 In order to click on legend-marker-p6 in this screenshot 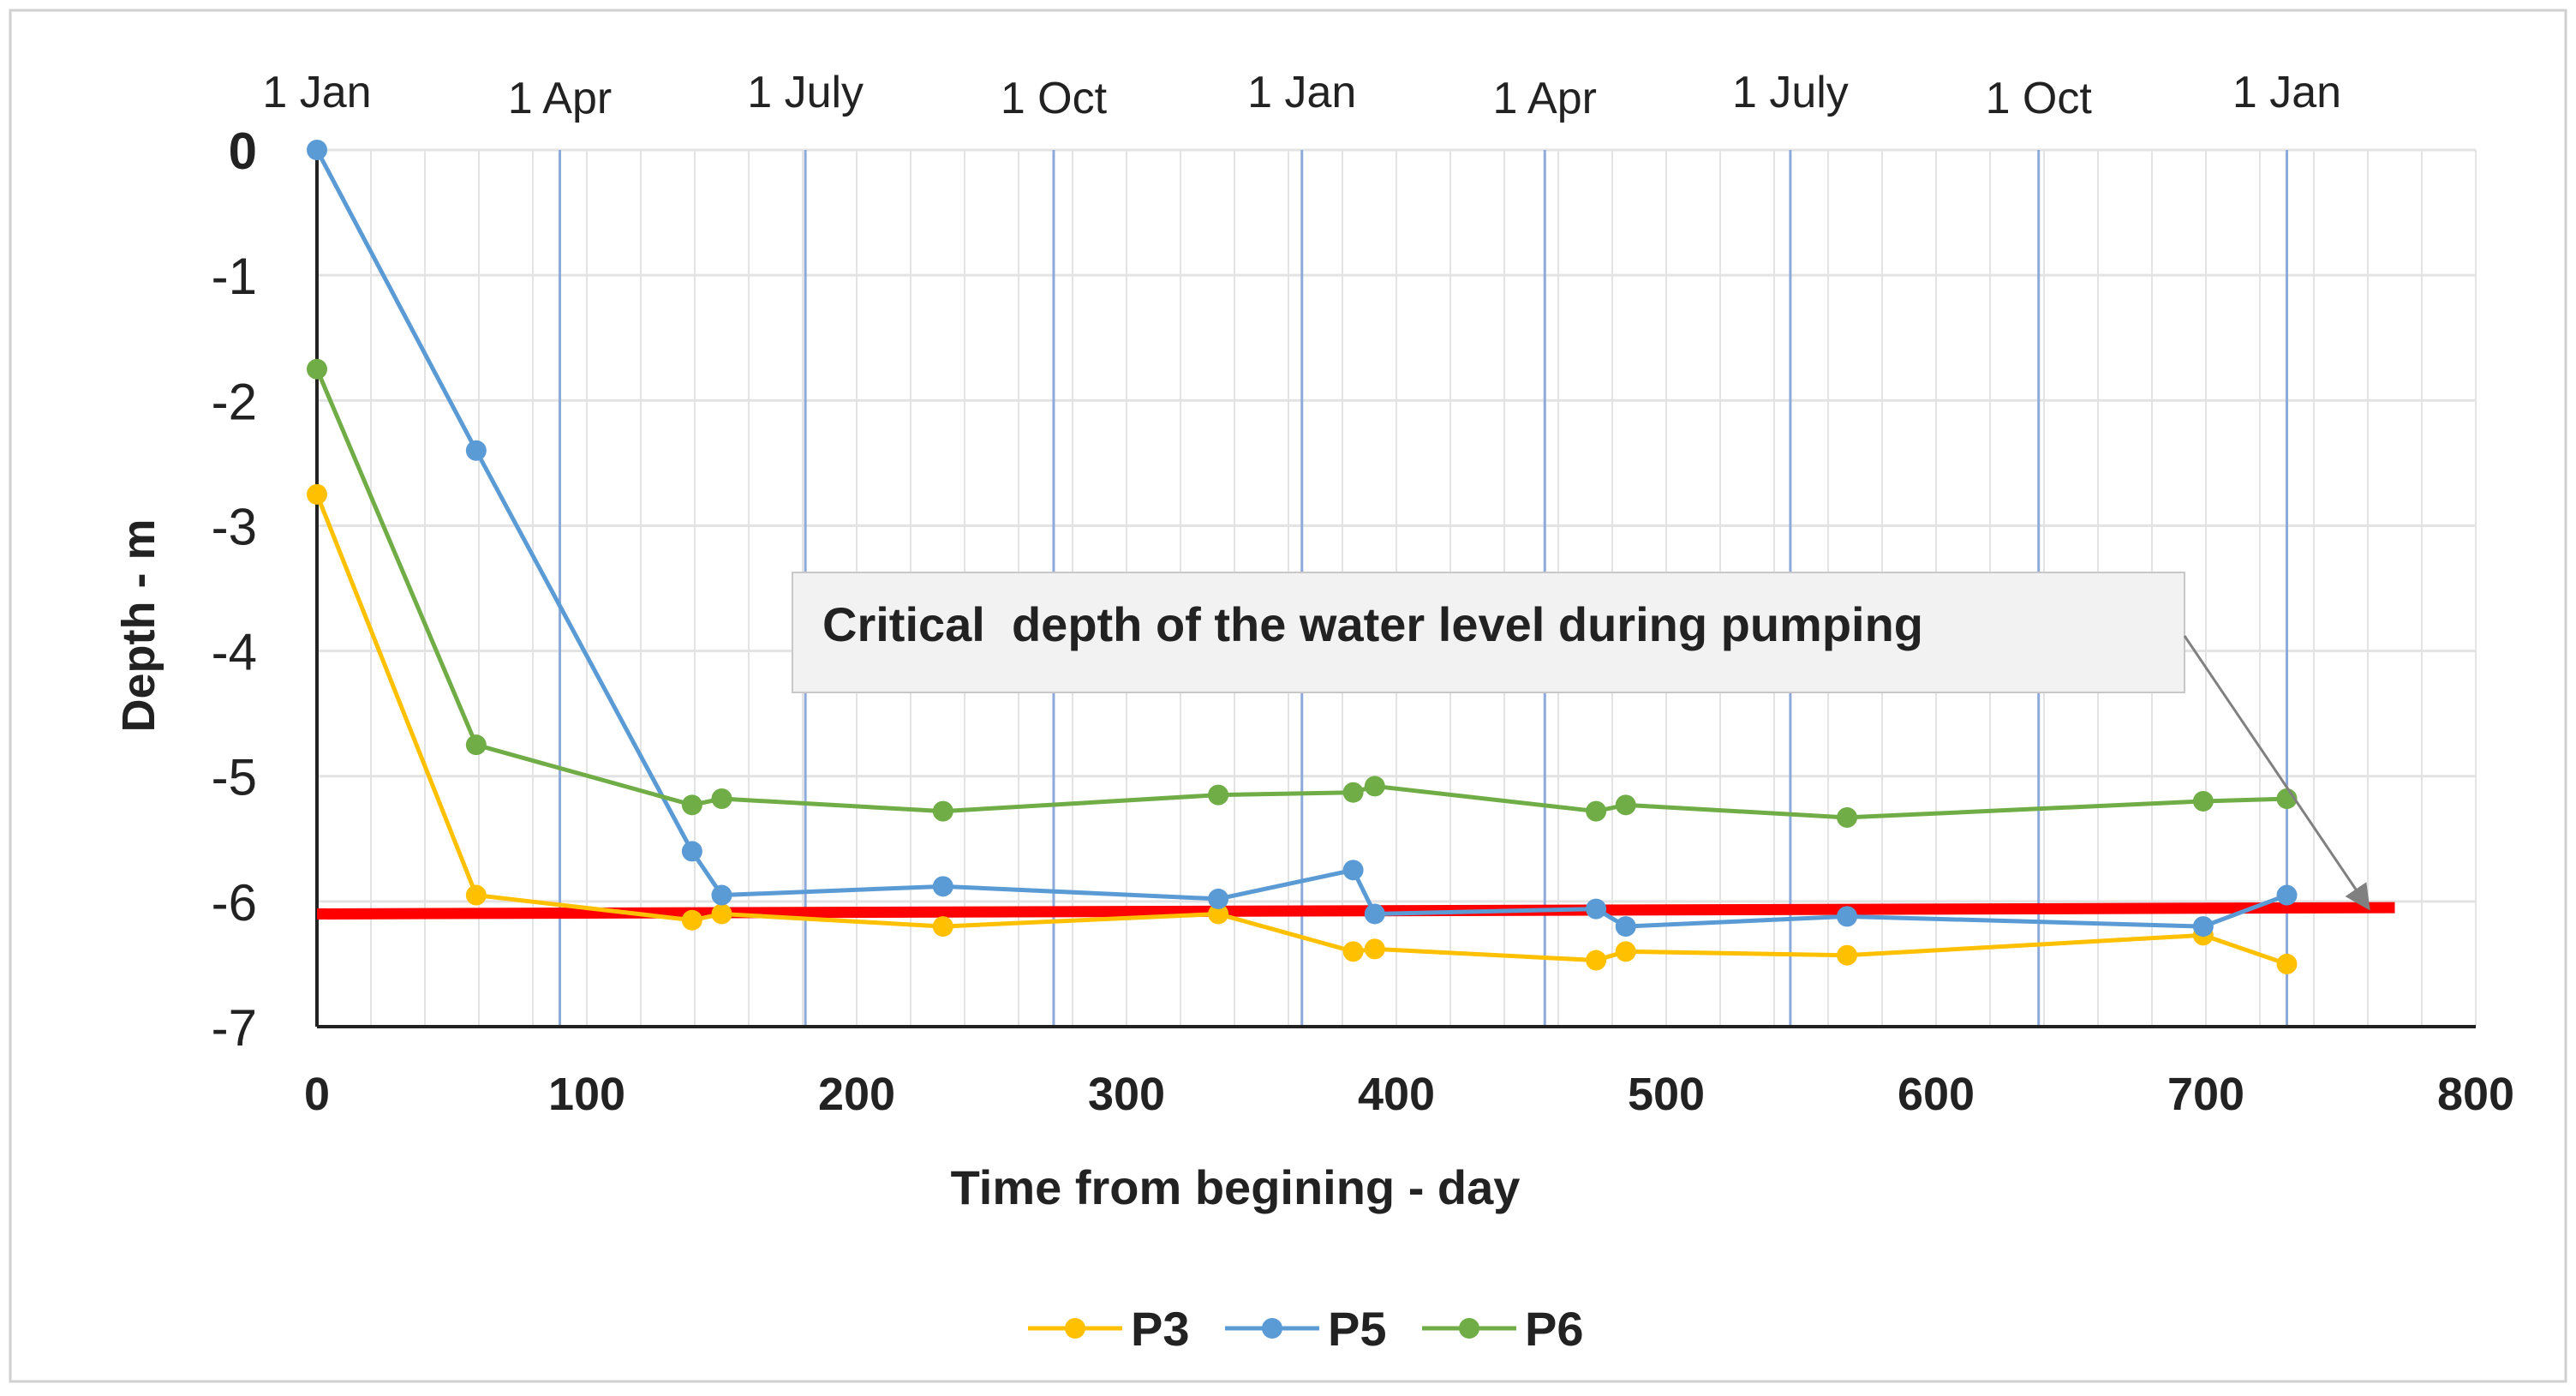, I will do `click(1469, 1328)`.